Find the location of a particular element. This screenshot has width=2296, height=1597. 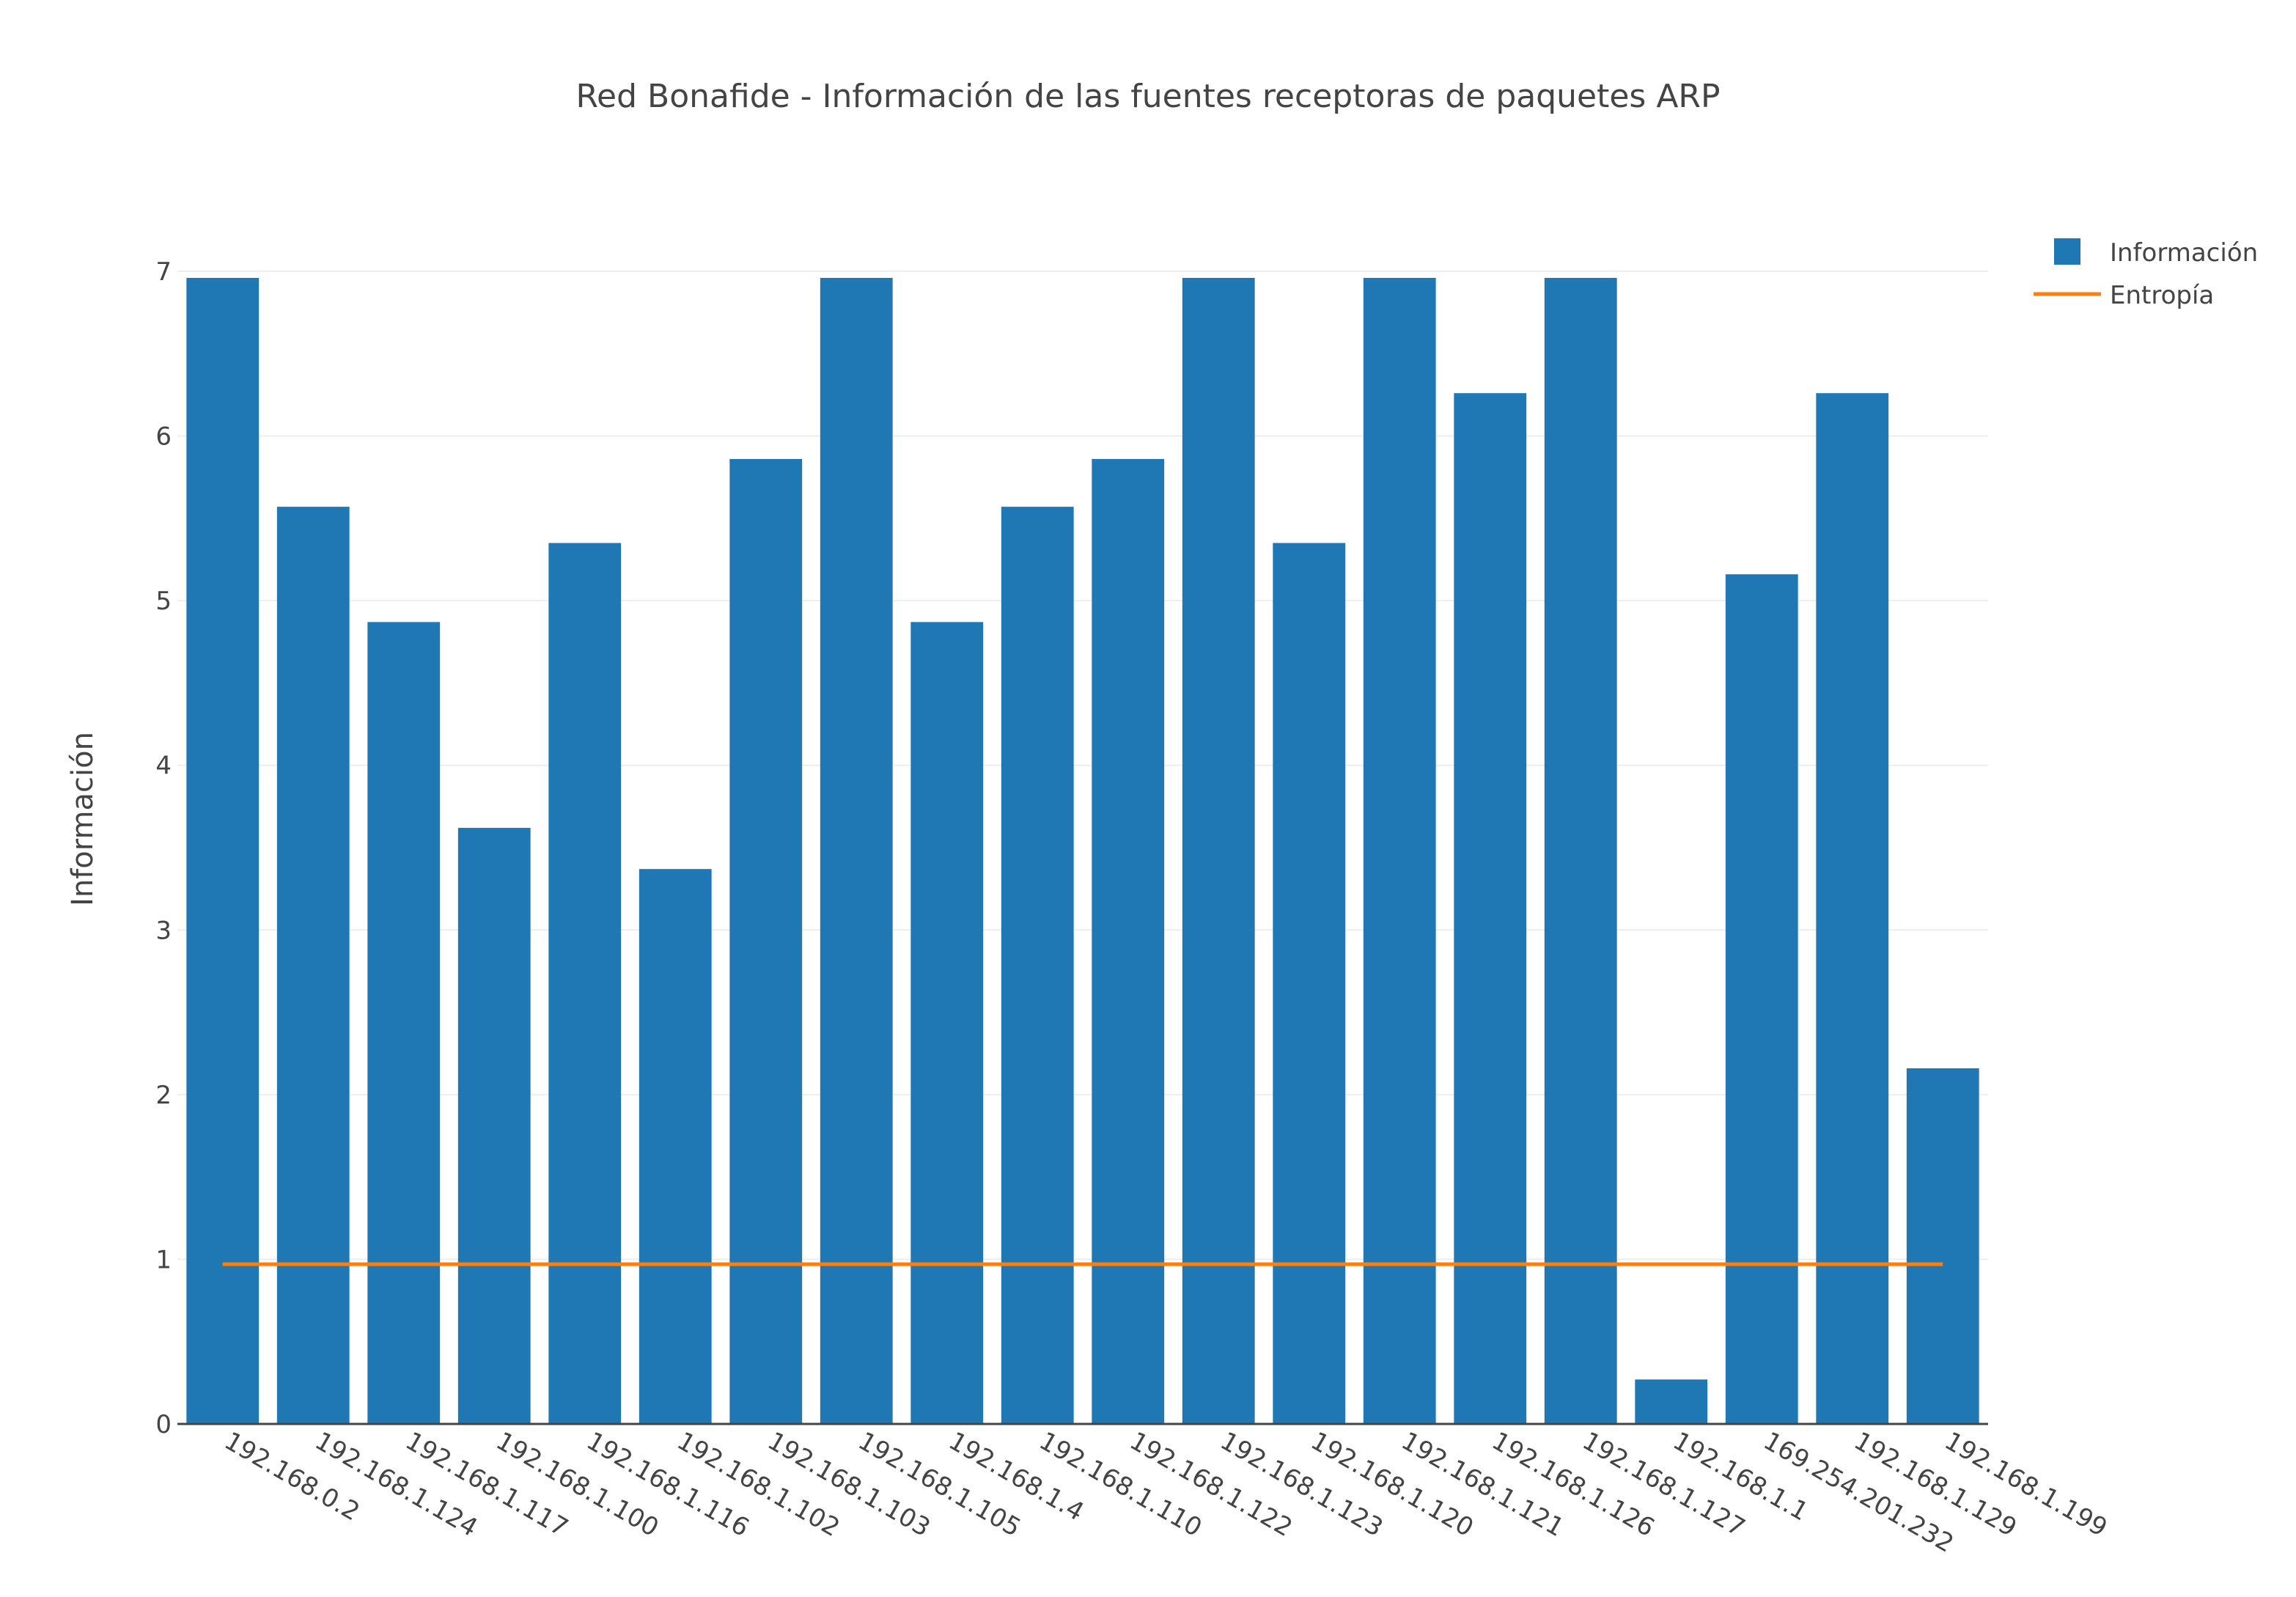

legend-item-entropia: Entropía is located at coordinates (2124, 295).